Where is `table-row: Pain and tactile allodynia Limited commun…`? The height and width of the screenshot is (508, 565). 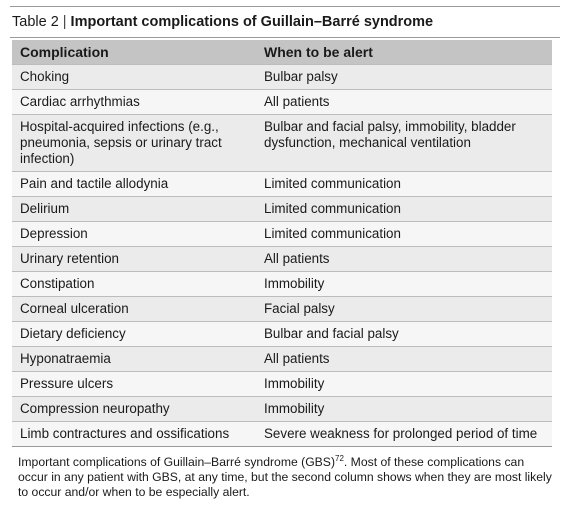
table-row: Pain and tactile allodynia Limited commun… is located at coordinates (282, 184).